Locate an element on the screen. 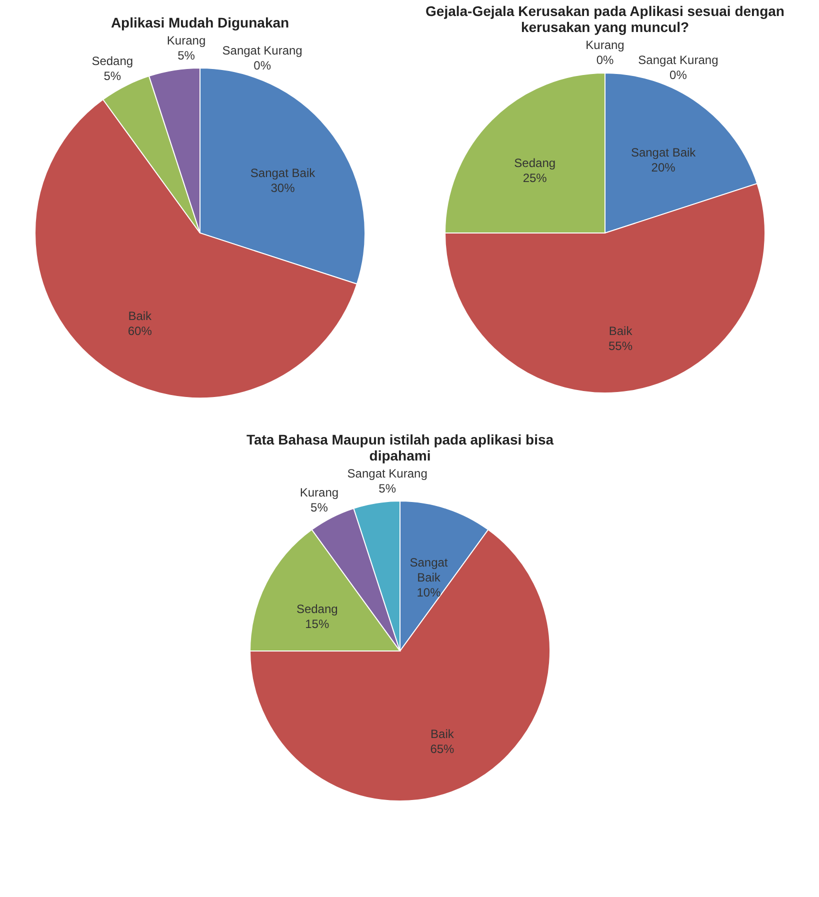 The height and width of the screenshot is (897, 819). data-label: 55% is located at coordinates (620, 345).